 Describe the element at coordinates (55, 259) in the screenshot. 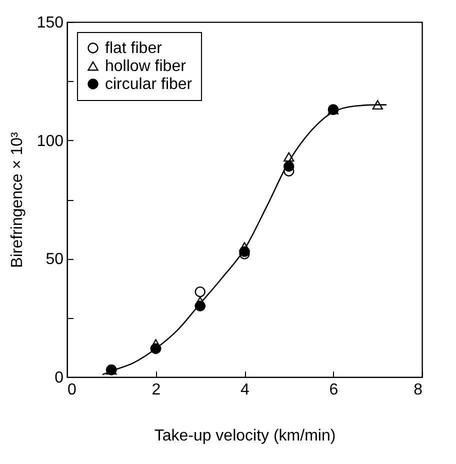

I see `y-tick-label: 50` at that location.